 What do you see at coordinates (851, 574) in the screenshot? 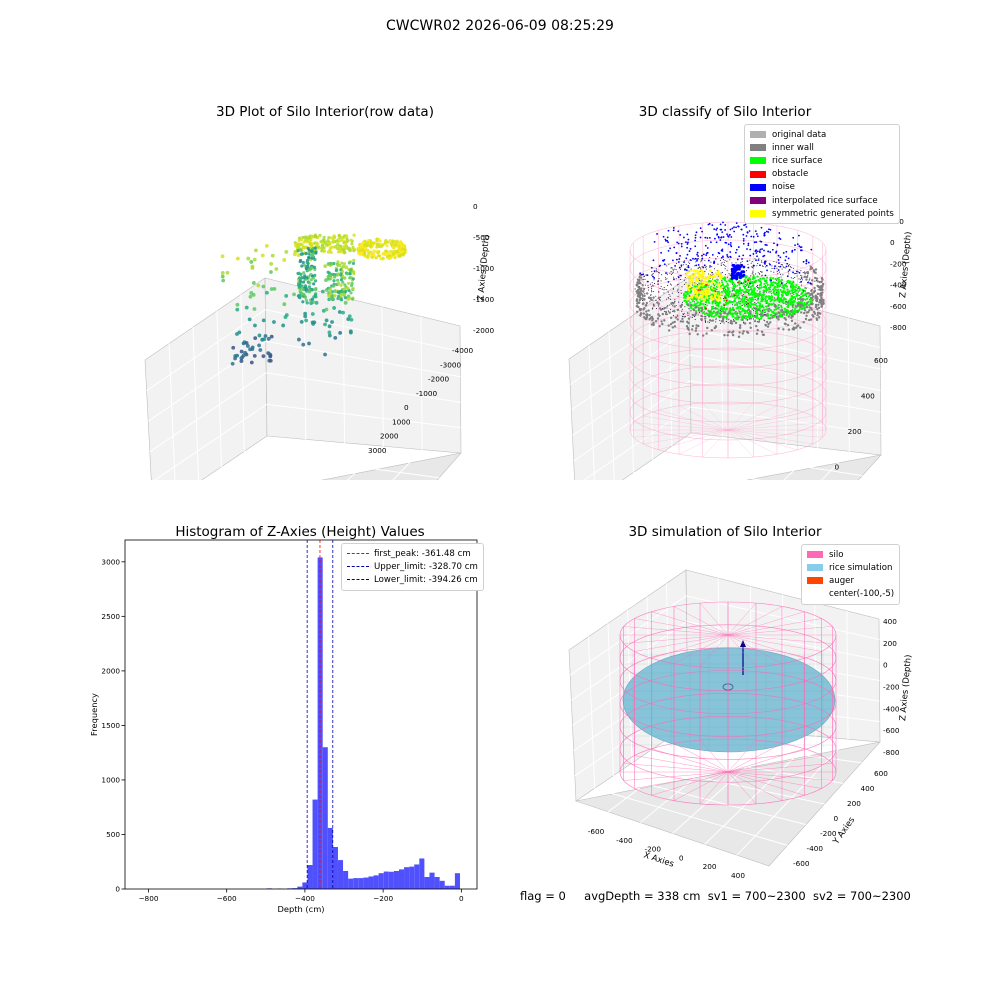
I see `panel4-legend: silo rice simulation auger center(-100,-5)` at bounding box center [851, 574].